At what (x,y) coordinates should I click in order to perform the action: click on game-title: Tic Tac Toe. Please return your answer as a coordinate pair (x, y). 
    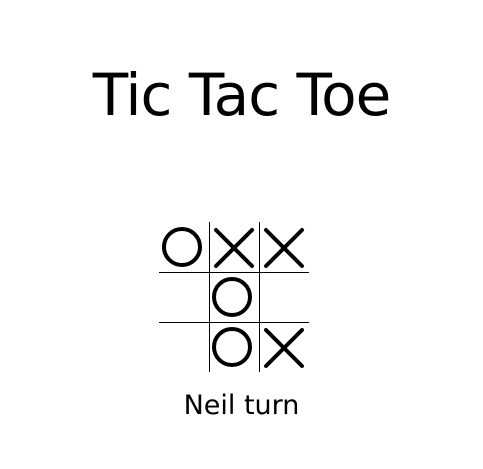
    Looking at the image, I should click on (242, 95).